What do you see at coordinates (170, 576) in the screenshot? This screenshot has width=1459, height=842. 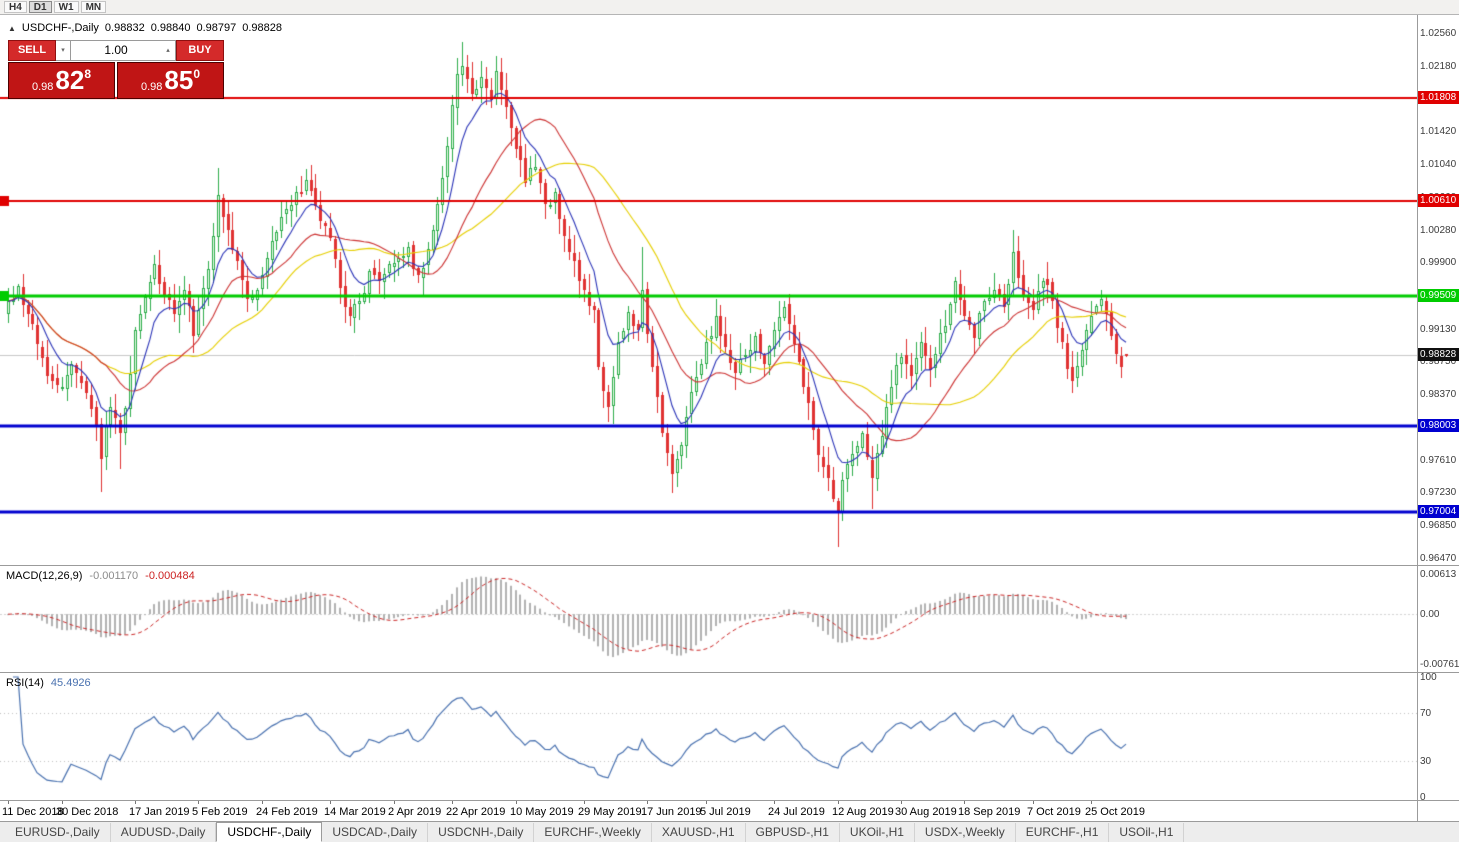 I see `macd-signal-value: -0.000484` at bounding box center [170, 576].